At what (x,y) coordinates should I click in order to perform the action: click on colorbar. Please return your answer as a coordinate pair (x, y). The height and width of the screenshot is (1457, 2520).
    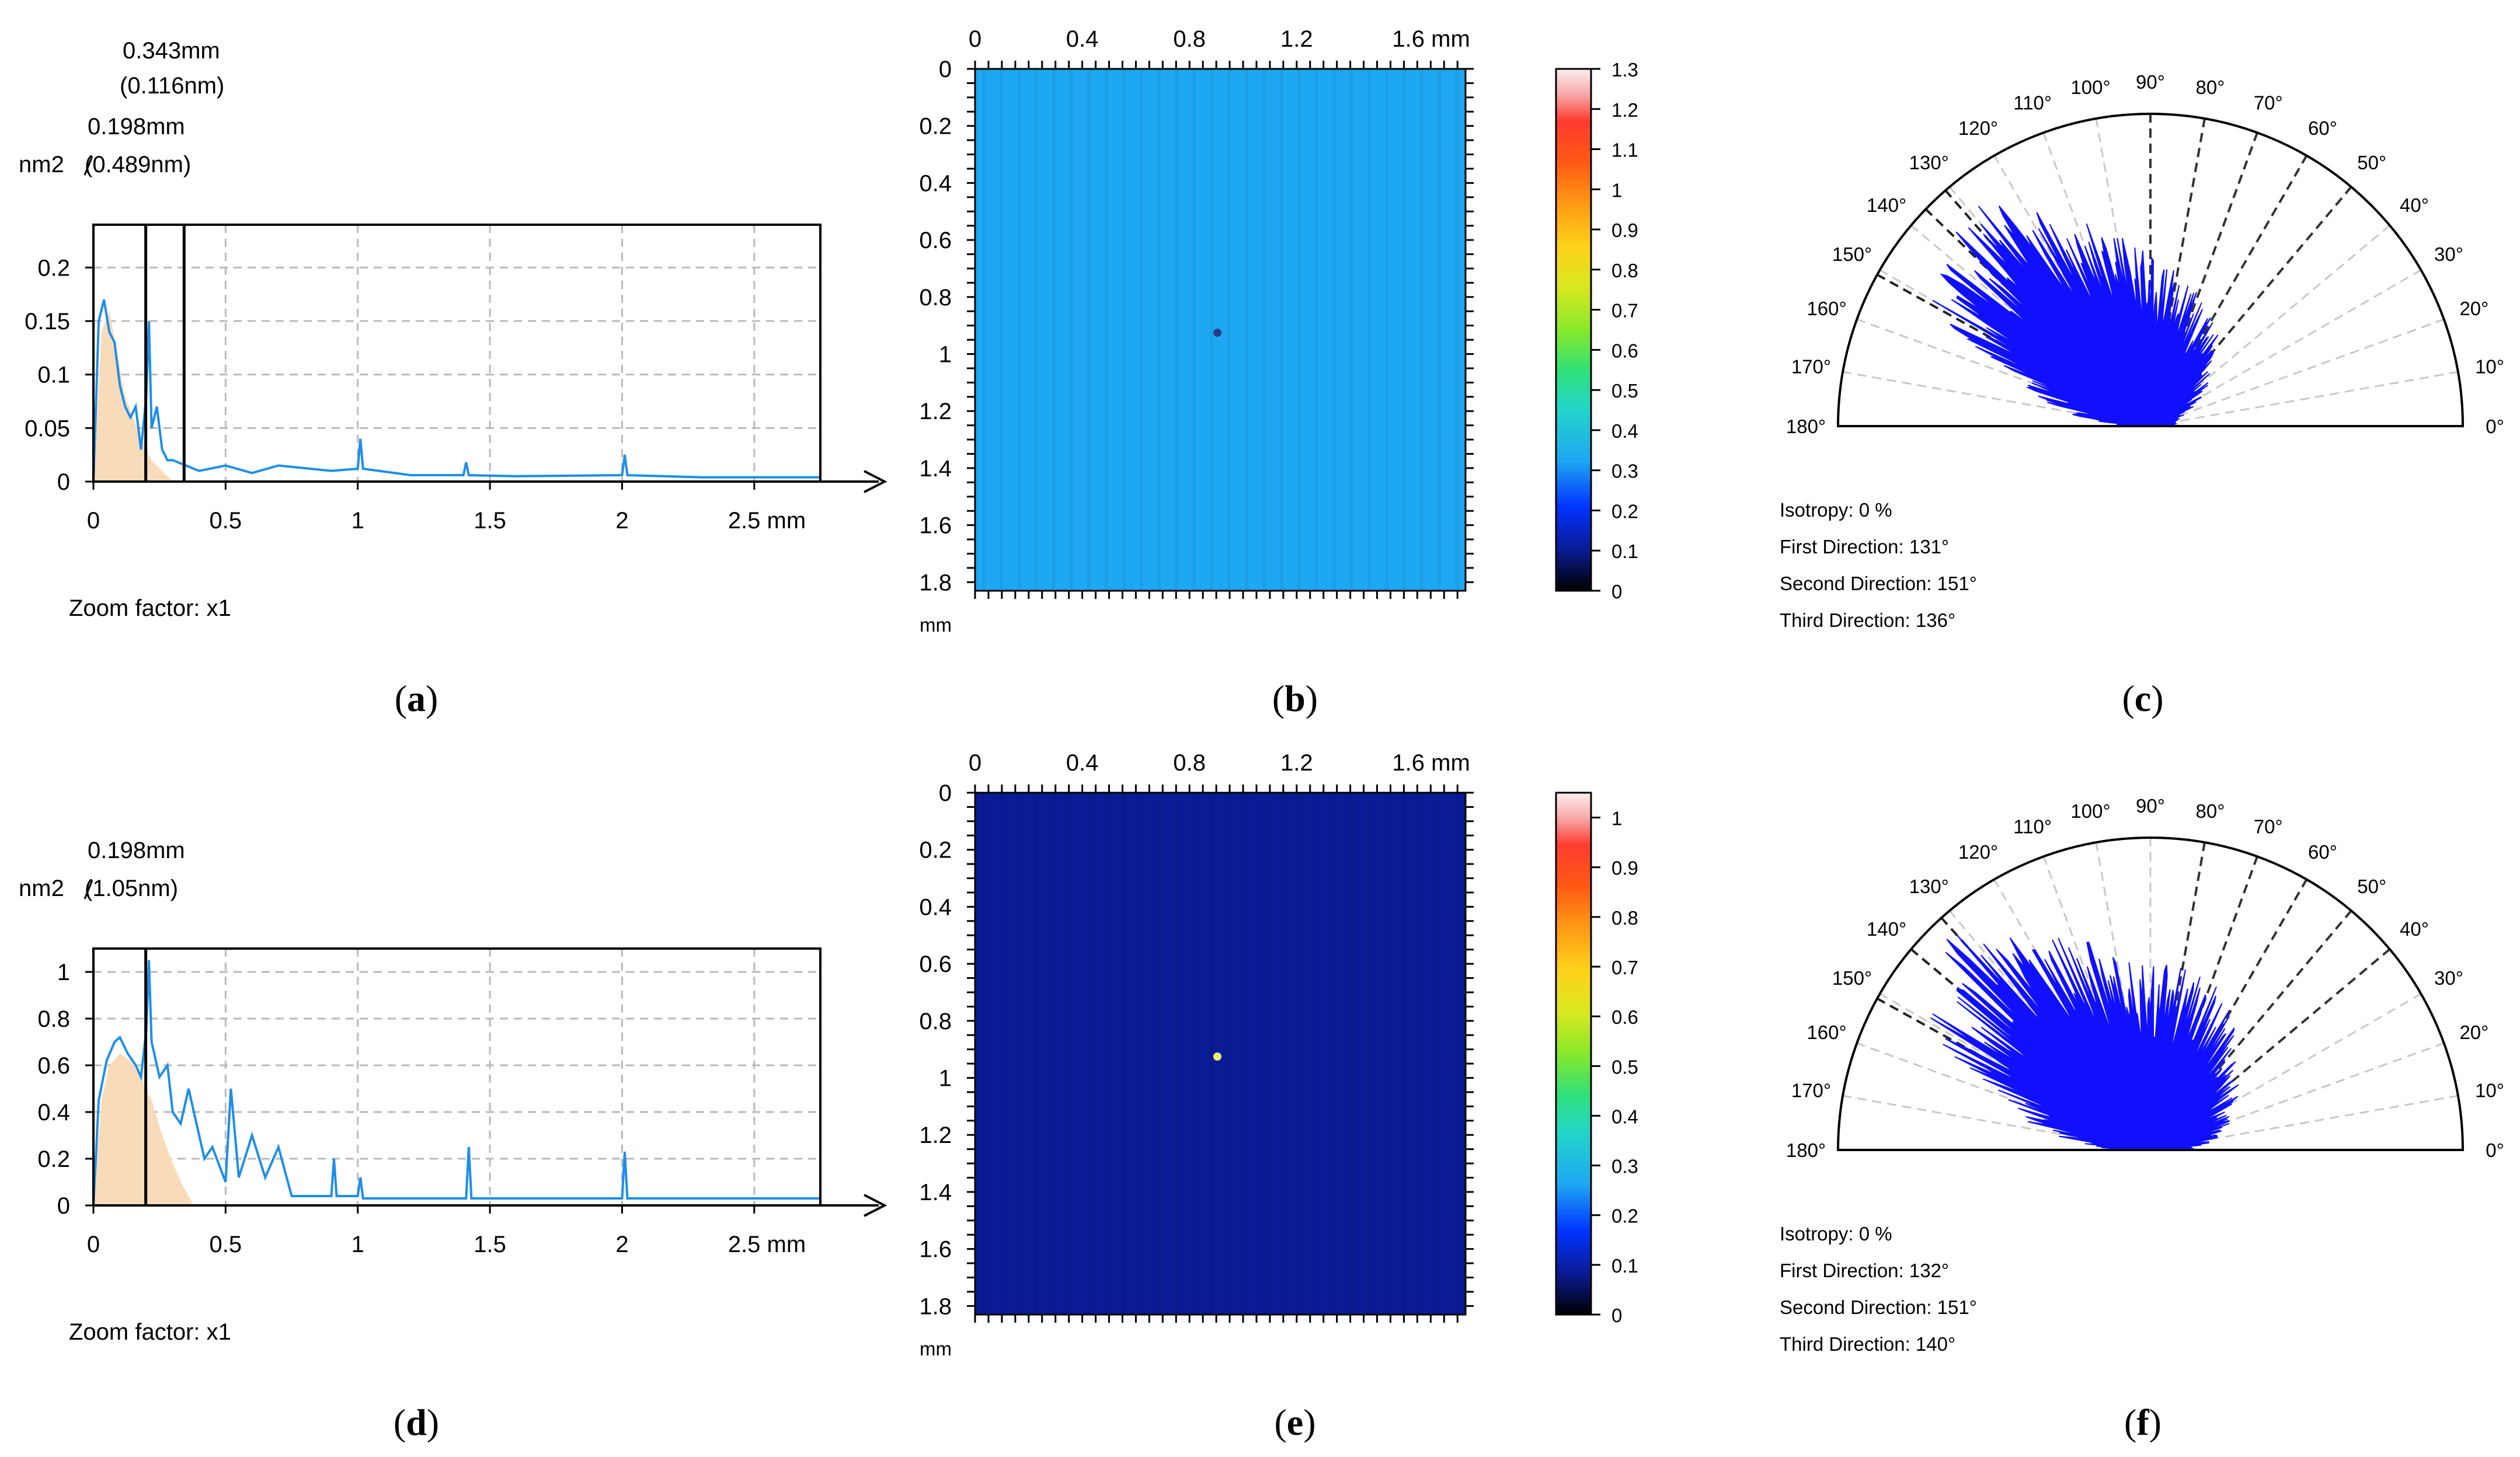
    Looking at the image, I should click on (1573, 330).